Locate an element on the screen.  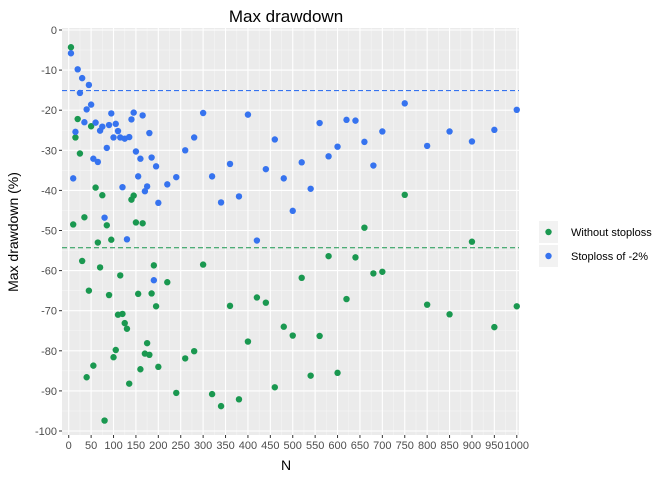
chart-title: Max drawdown is located at coordinates (286, 16).